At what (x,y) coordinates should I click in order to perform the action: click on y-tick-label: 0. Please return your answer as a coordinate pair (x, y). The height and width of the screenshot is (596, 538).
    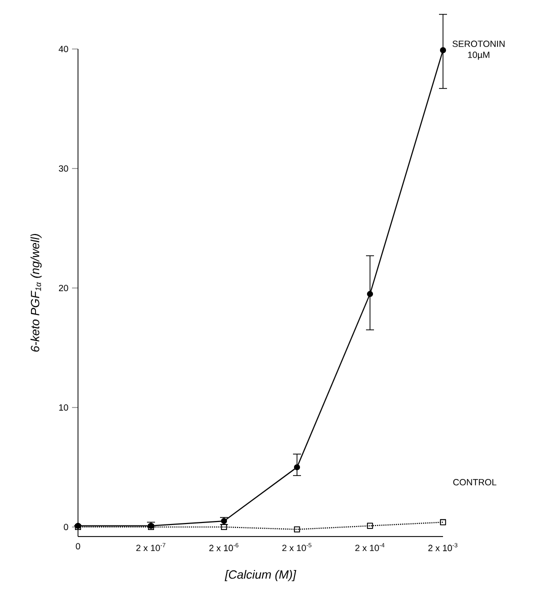
    Looking at the image, I should click on (66, 527).